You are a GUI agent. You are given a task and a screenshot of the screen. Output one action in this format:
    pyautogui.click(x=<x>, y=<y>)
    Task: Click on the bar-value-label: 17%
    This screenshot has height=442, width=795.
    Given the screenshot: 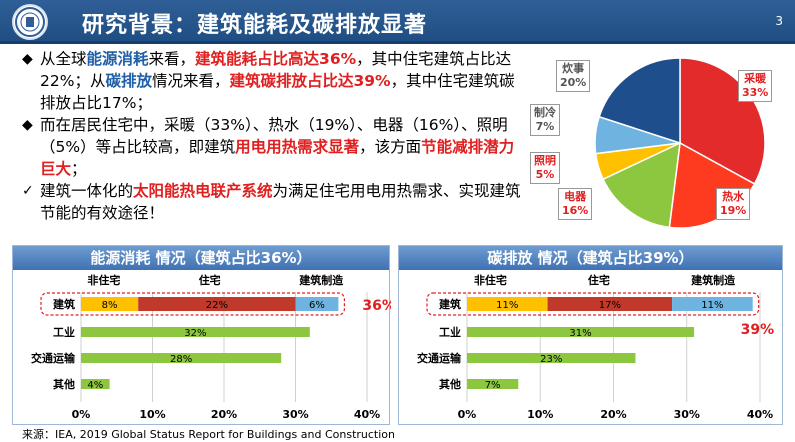 What is the action you would take?
    pyautogui.click(x=610, y=305)
    